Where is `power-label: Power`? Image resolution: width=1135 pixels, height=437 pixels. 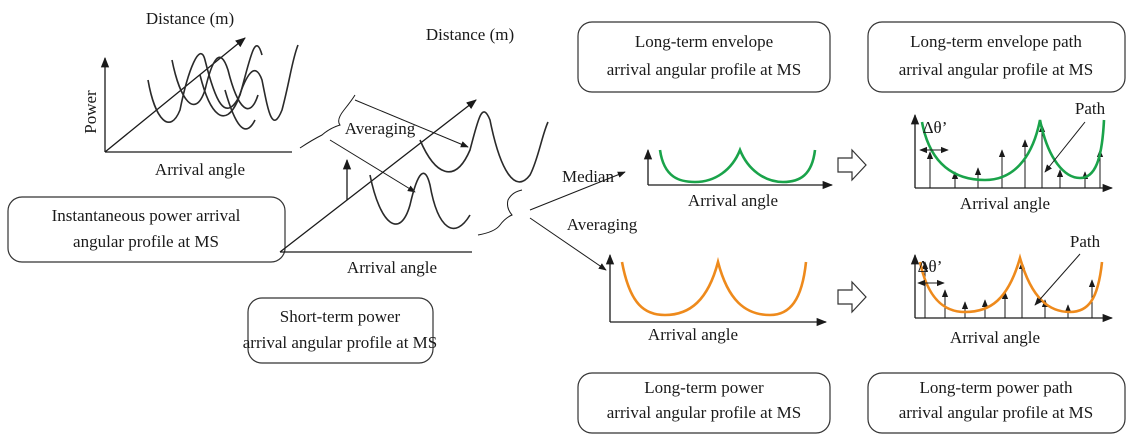 power-label: Power is located at coordinates (90, 112).